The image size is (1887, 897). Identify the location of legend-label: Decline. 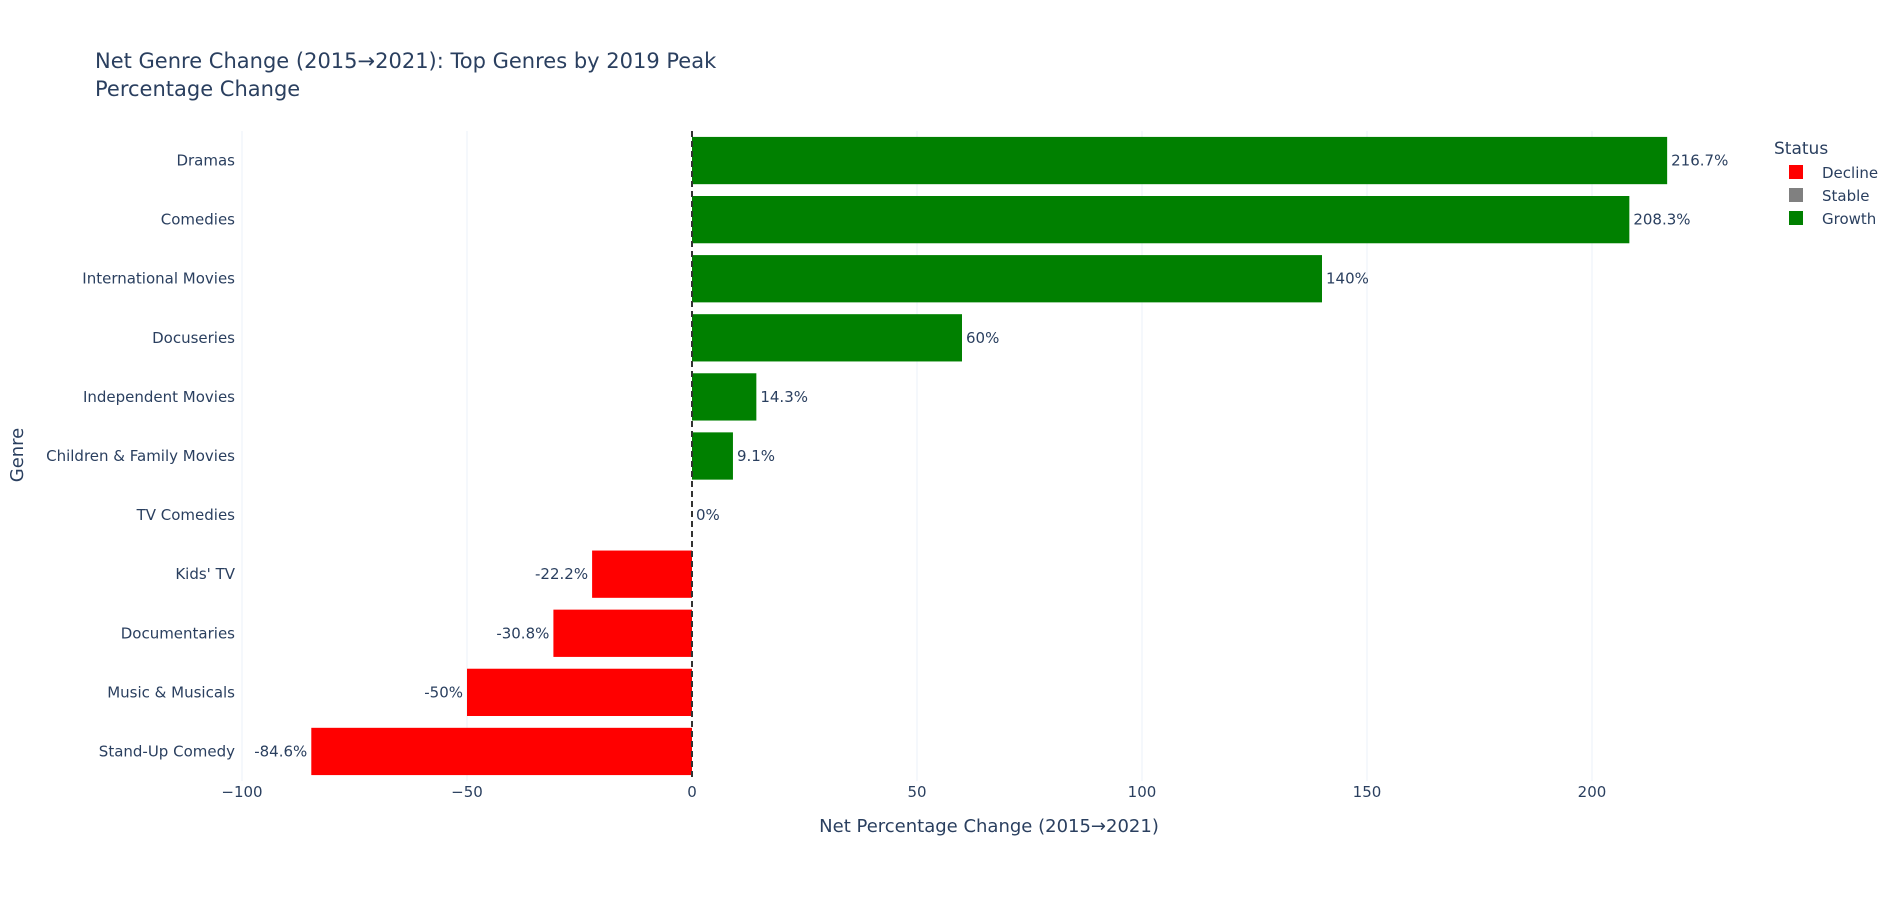
(1850, 173).